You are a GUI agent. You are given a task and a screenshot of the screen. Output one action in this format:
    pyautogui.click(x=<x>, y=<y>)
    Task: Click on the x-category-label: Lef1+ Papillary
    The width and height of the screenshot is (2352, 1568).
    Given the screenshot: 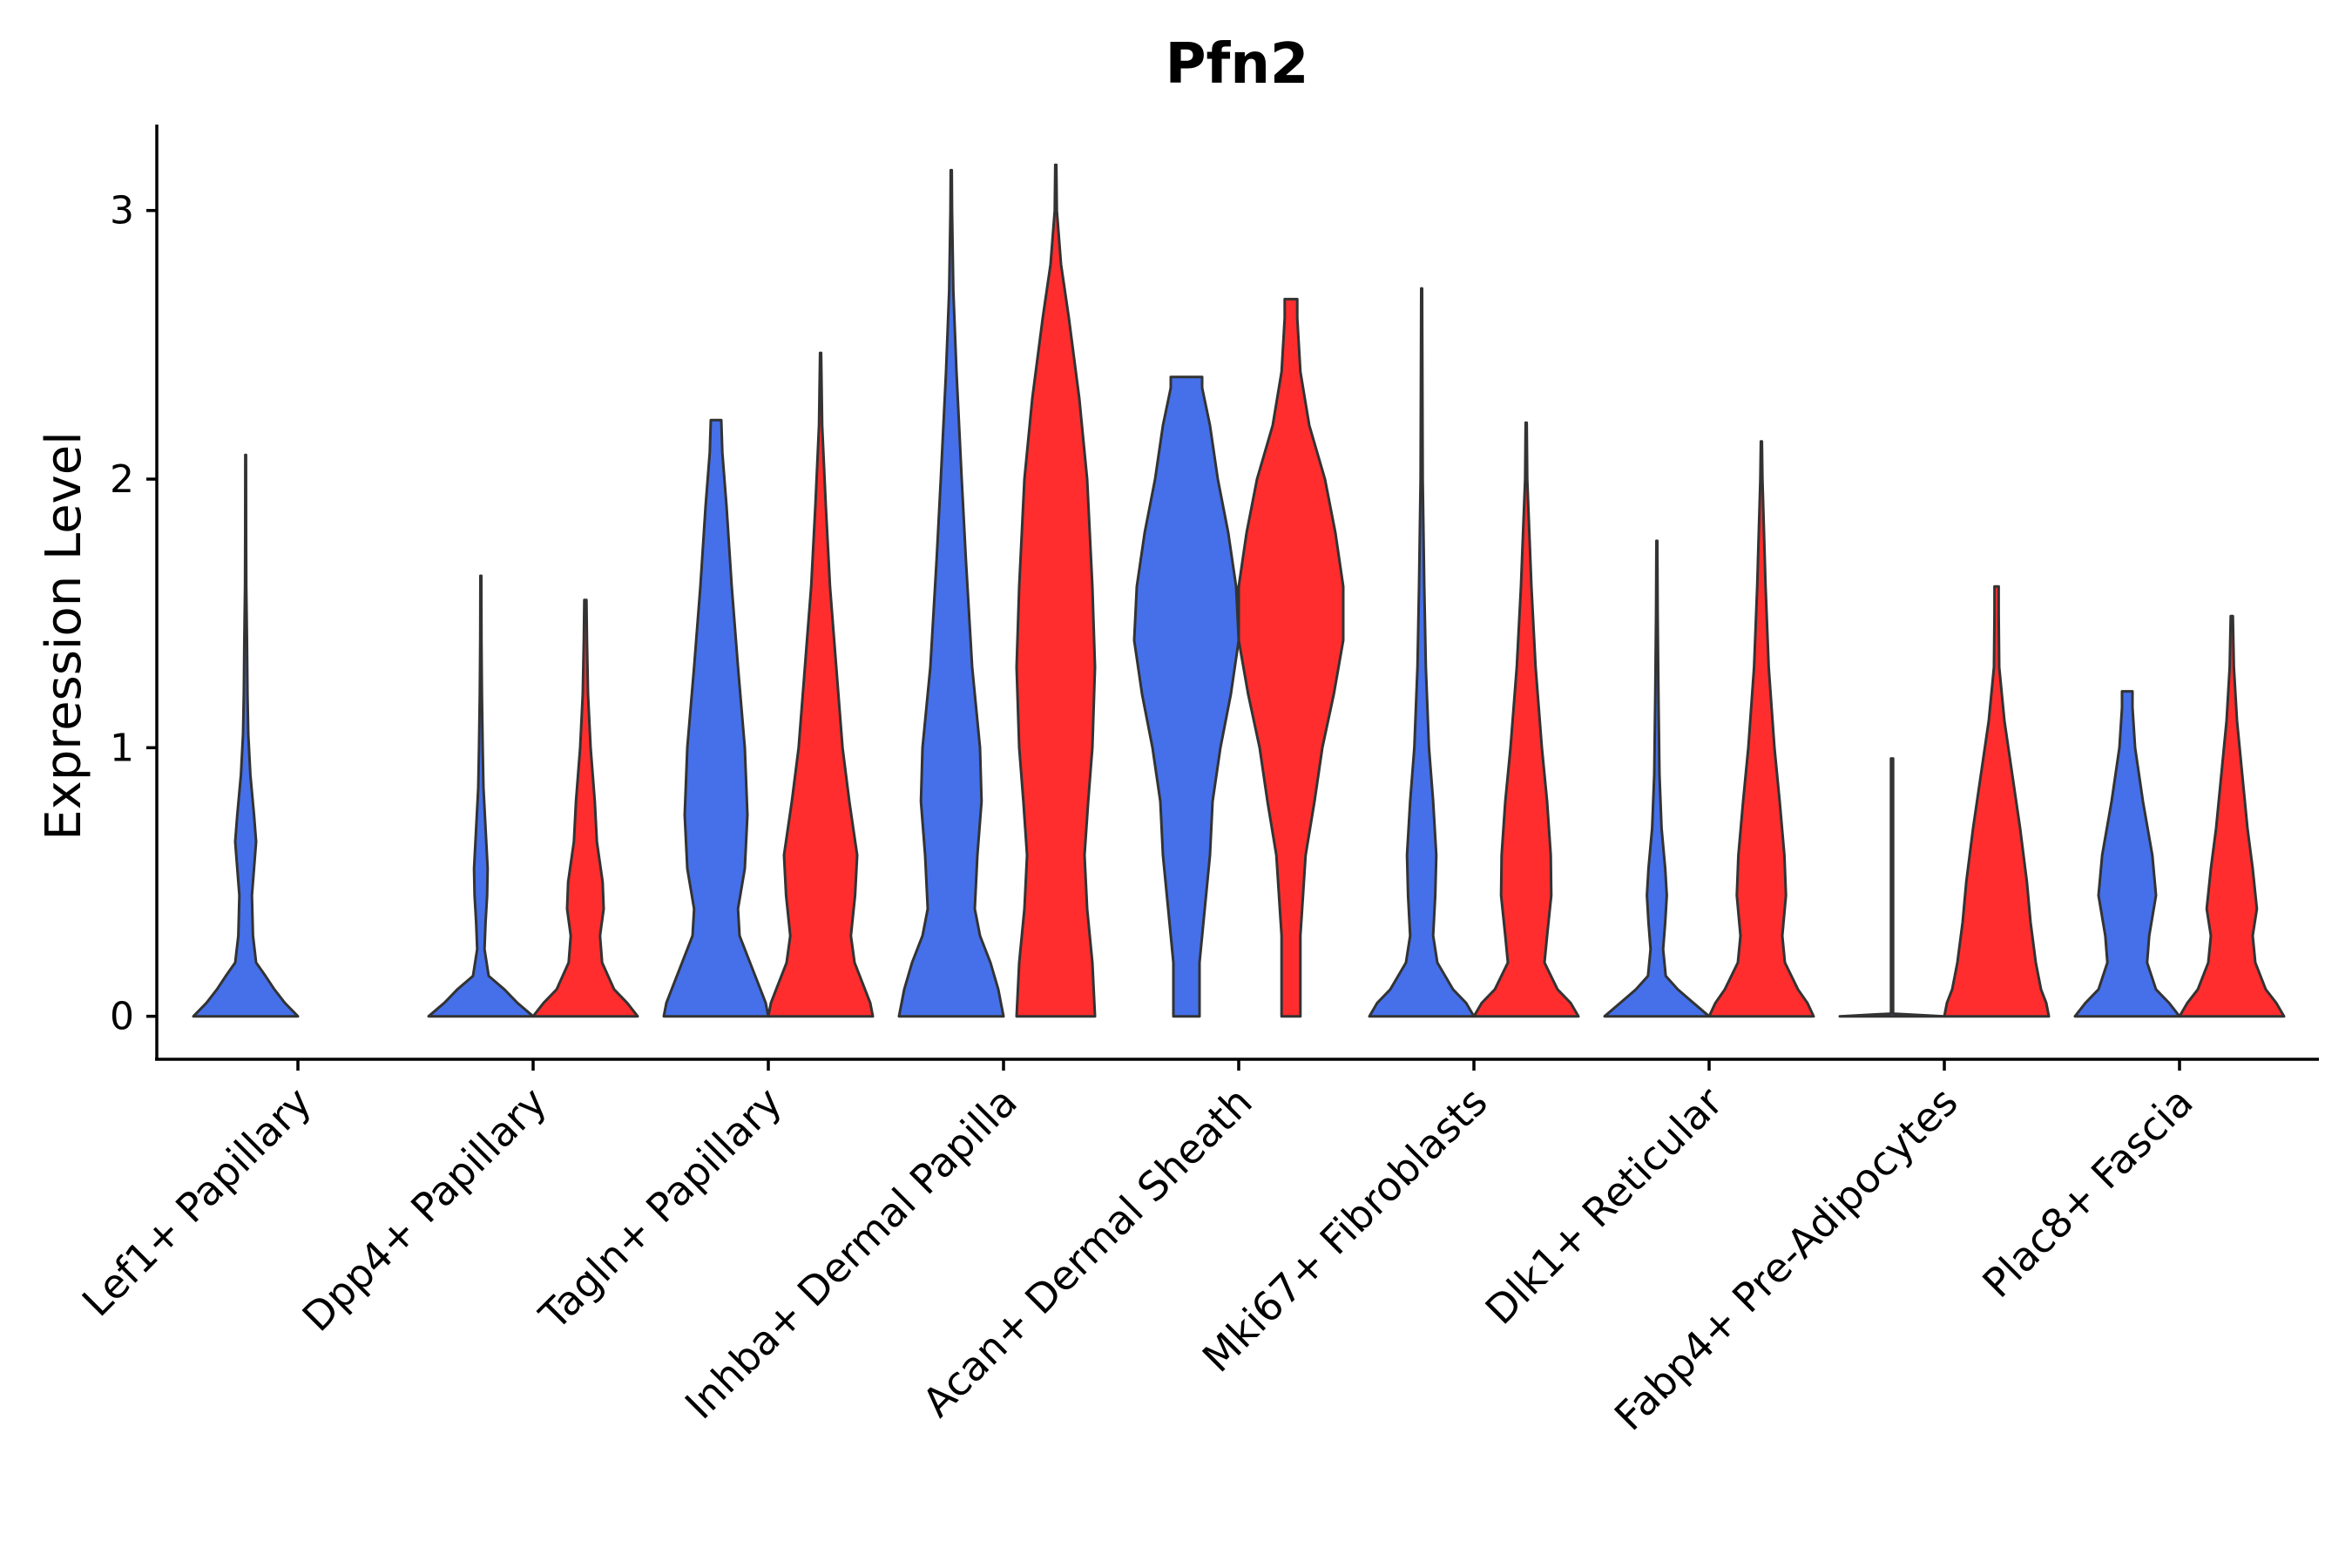 What is the action you would take?
    pyautogui.click(x=197, y=1202)
    